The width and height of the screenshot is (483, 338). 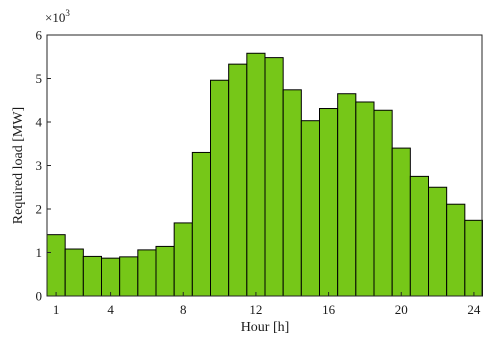 What do you see at coordinates (43, 166) in the screenshot?
I see `y-axis: 0 1 2 3 4 5 6` at bounding box center [43, 166].